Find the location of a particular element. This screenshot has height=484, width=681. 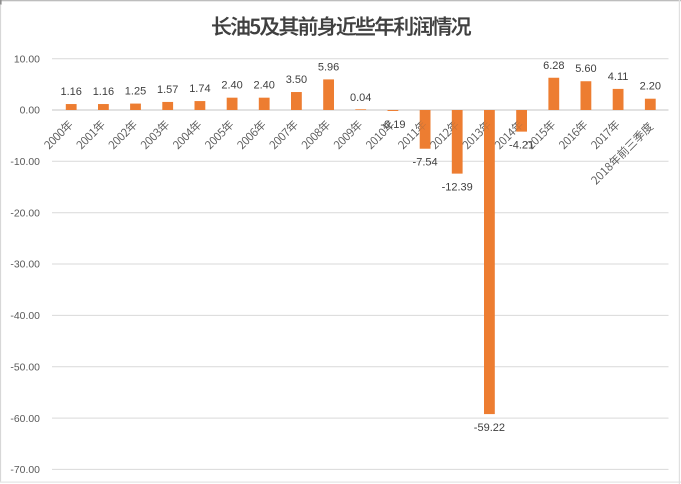

svg-text: -0.19 is located at coordinates (392, 125).